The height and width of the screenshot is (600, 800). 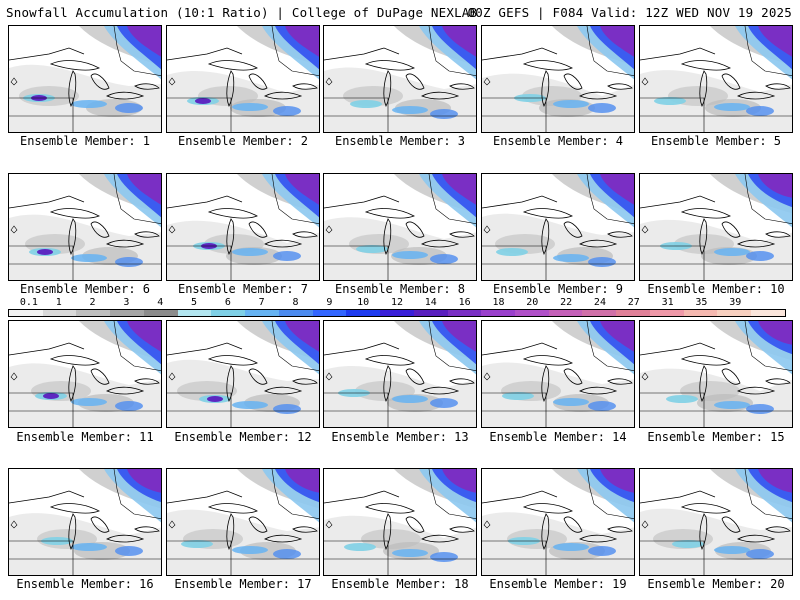 I want to click on snowfall-colorbar: 0.1 1 2 3 4 5 6 7 8 9 10 12 14 16 18 20 22 24 27 31 35 39, so click(x=397, y=309).